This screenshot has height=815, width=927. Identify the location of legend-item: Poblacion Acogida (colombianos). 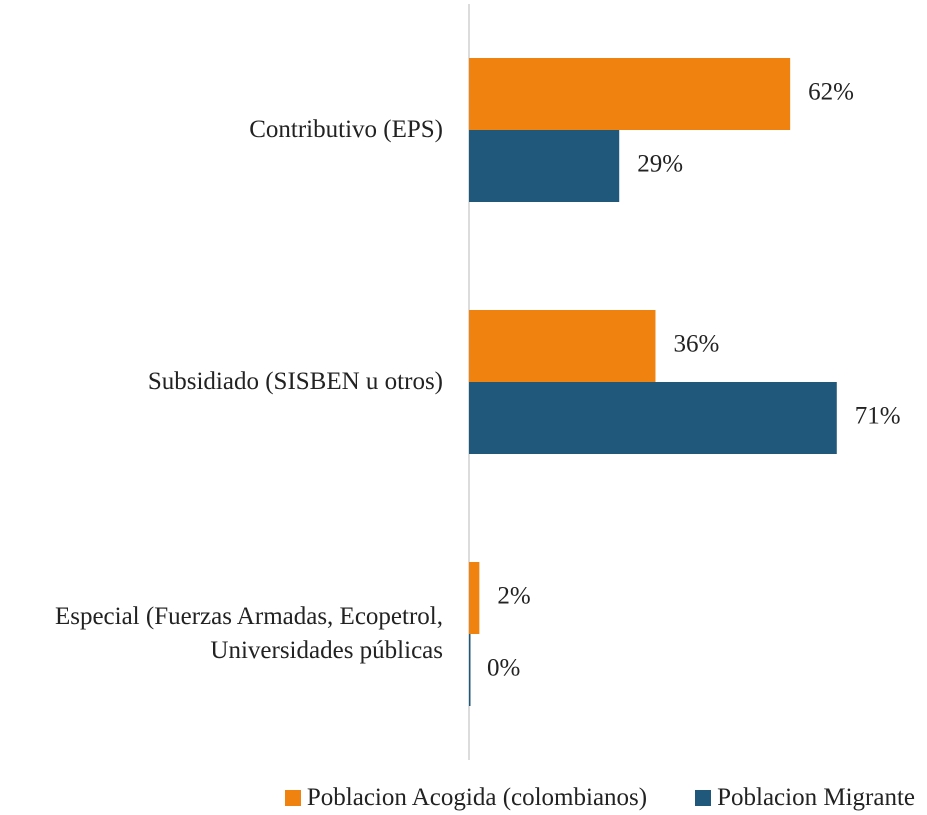
(466, 798).